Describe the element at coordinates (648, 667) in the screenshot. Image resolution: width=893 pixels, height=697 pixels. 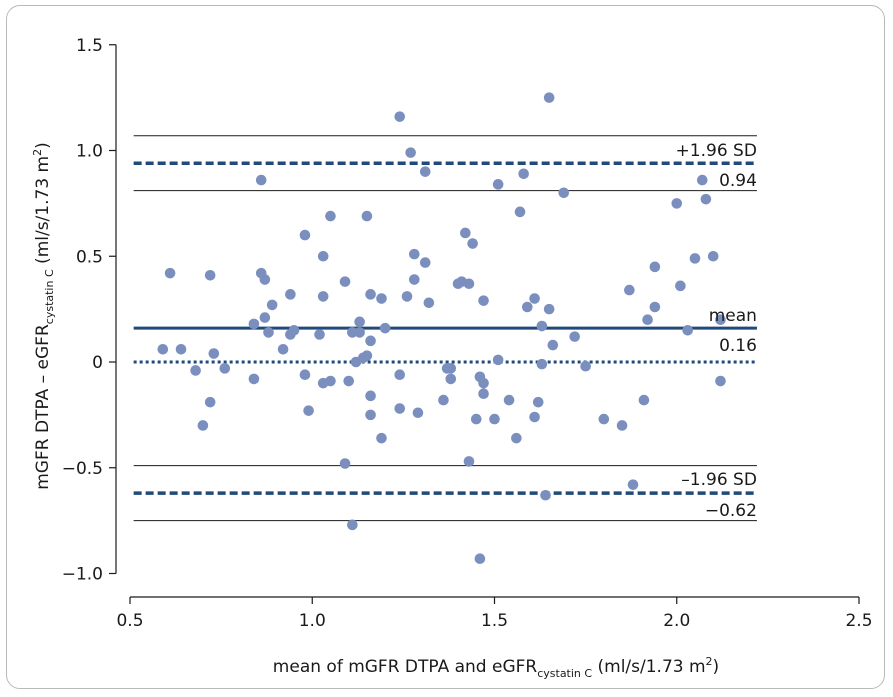
I see `x-axis-label-unit: (ml/s/1.73 m` at that location.